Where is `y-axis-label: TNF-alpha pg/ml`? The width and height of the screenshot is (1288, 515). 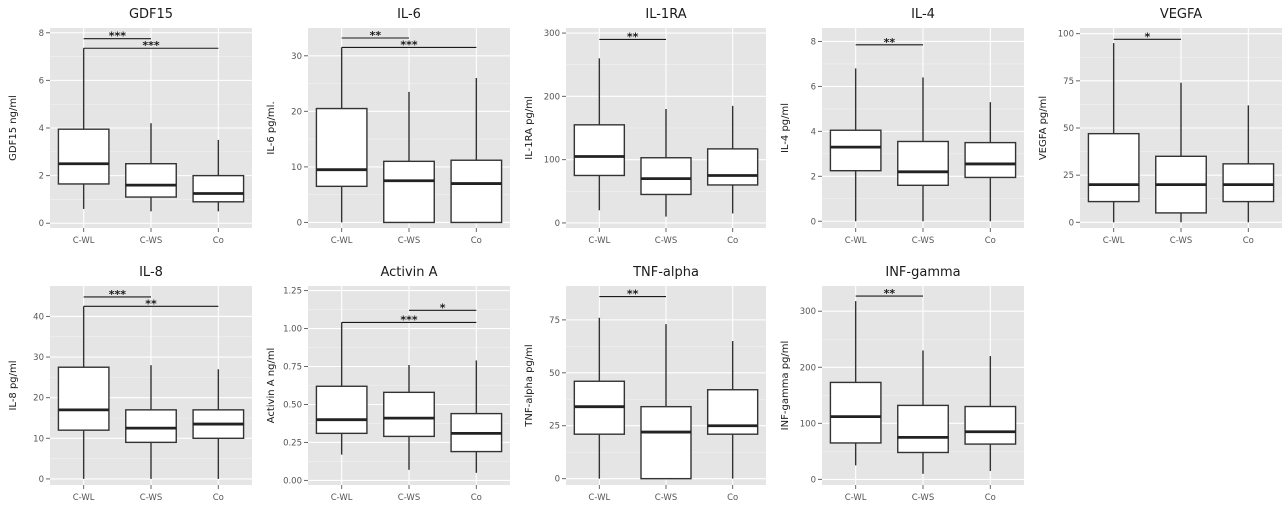
y-axis-label: TNF-alpha pg/ml is located at coordinates (529, 385).